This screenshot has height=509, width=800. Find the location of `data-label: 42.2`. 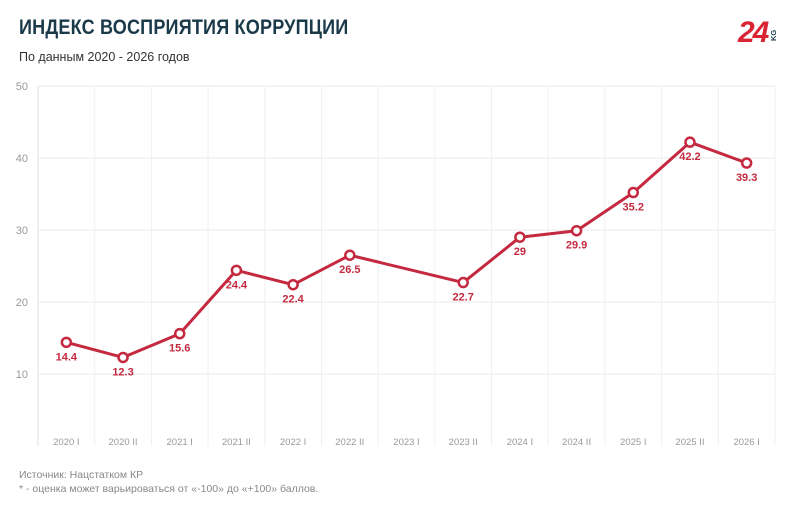

data-label: 42.2 is located at coordinates (689, 157).